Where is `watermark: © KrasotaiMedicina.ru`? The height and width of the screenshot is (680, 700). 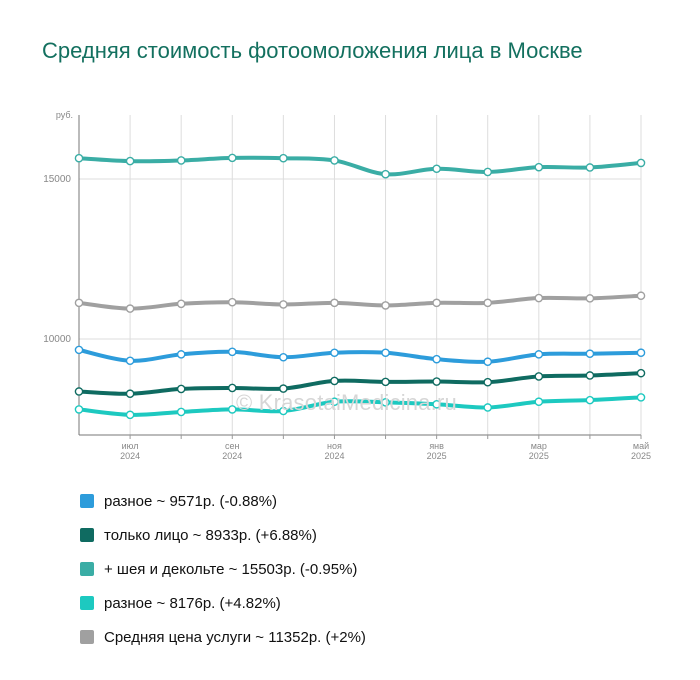
watermark: © KrasotaiMedicina.ru is located at coordinates (346, 402).